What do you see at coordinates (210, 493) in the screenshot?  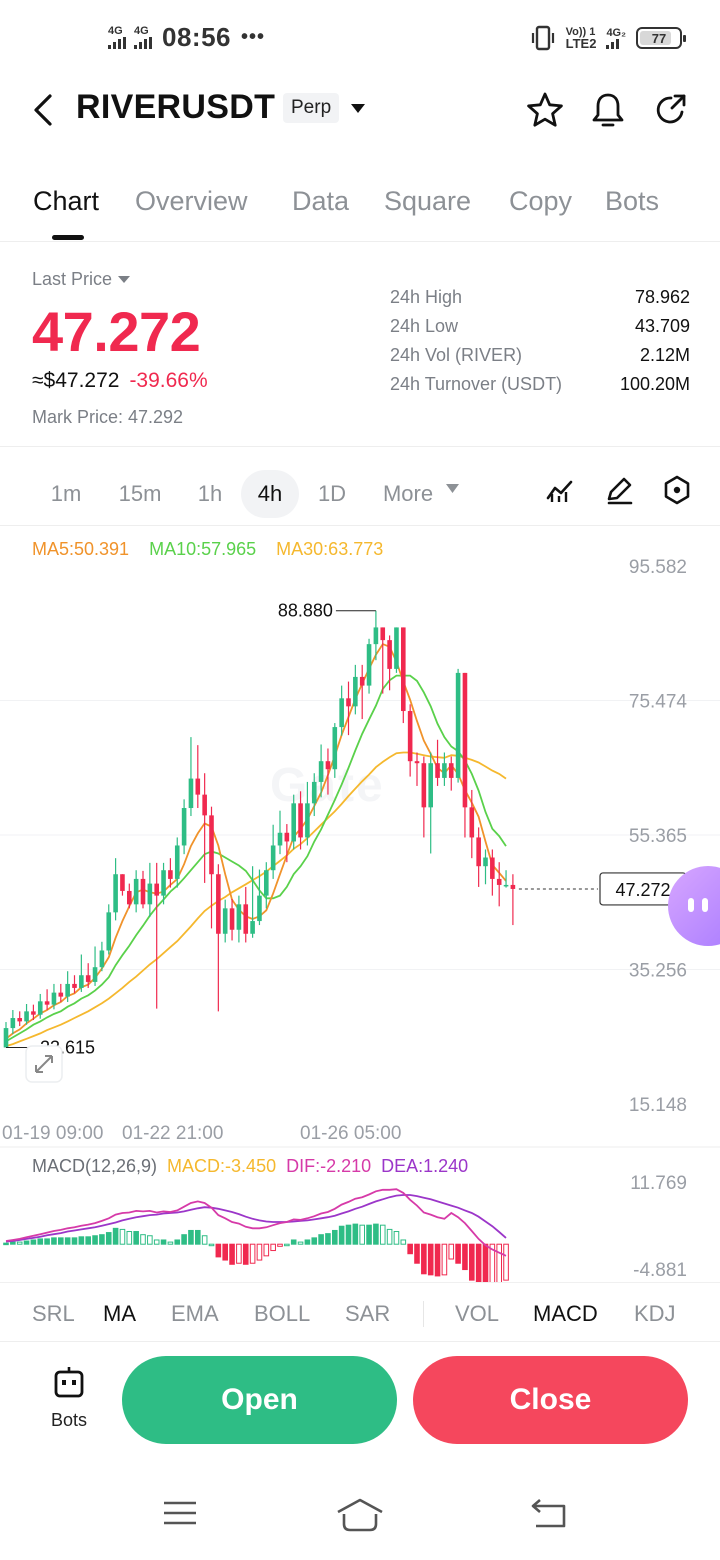 I see `interval-1h: 1h` at bounding box center [210, 493].